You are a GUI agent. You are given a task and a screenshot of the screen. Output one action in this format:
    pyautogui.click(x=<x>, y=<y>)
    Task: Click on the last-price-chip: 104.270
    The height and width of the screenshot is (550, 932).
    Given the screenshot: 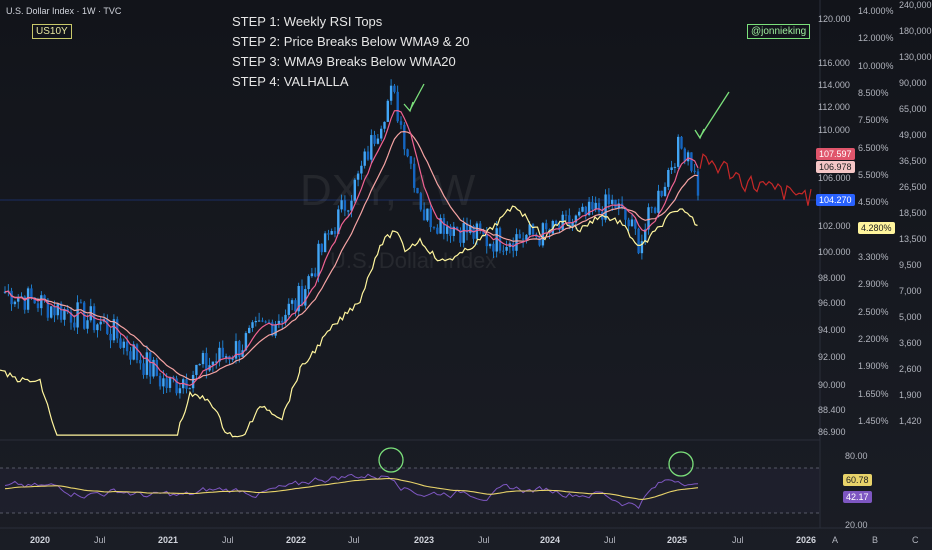 What is the action you would take?
    pyautogui.click(x=835, y=200)
    